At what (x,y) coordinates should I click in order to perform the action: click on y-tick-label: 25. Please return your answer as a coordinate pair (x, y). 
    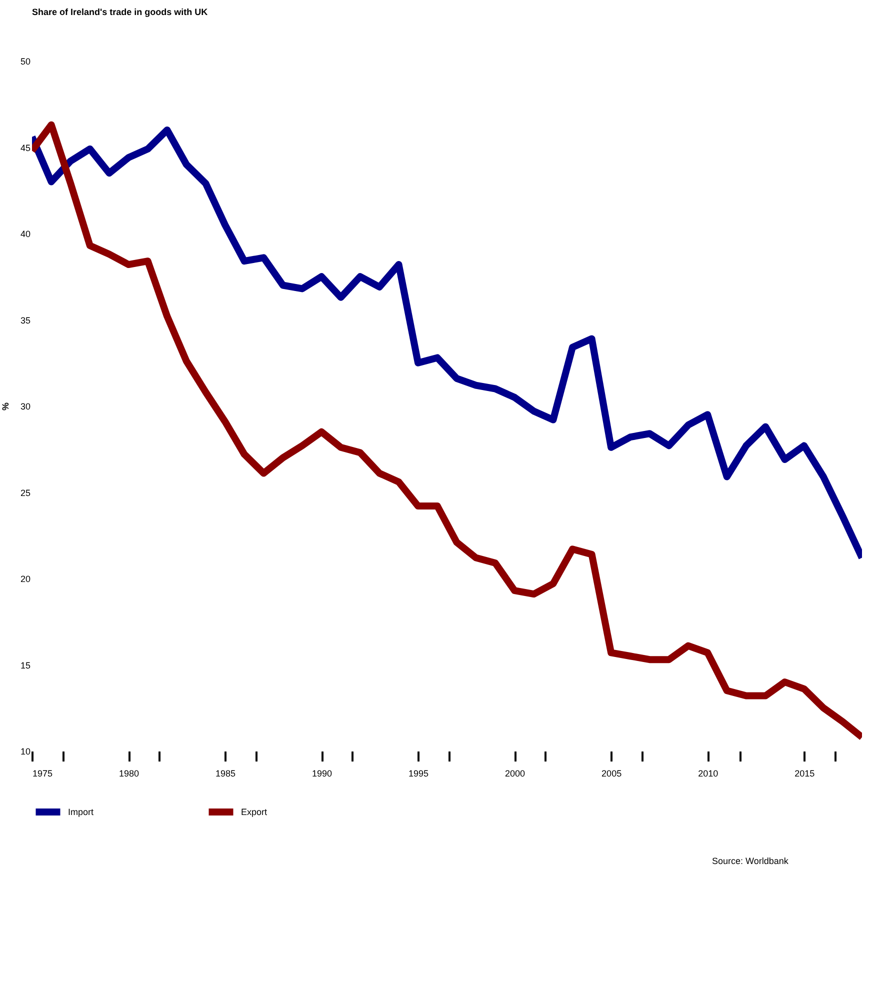
    Looking at the image, I should click on (25, 493).